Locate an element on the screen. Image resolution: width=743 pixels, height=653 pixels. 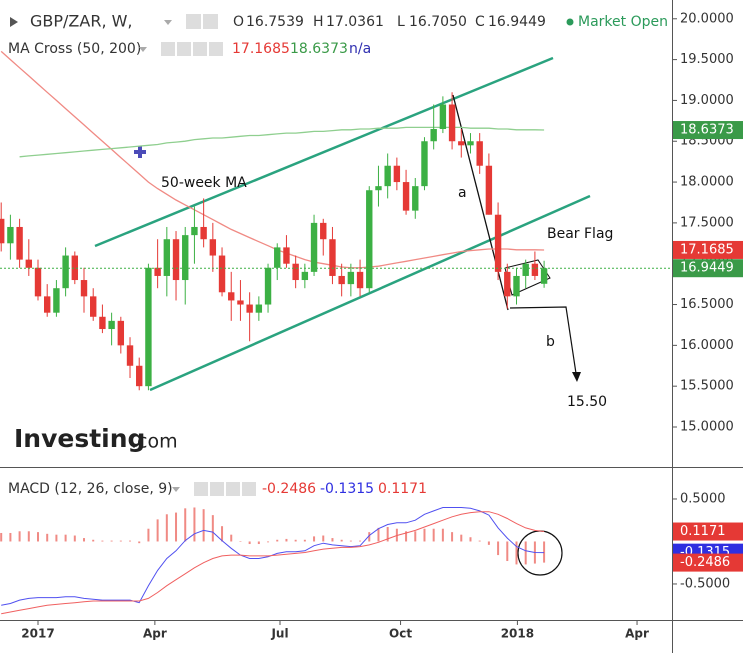
y-tick-label: 16.5000 is located at coordinates (707, 304).